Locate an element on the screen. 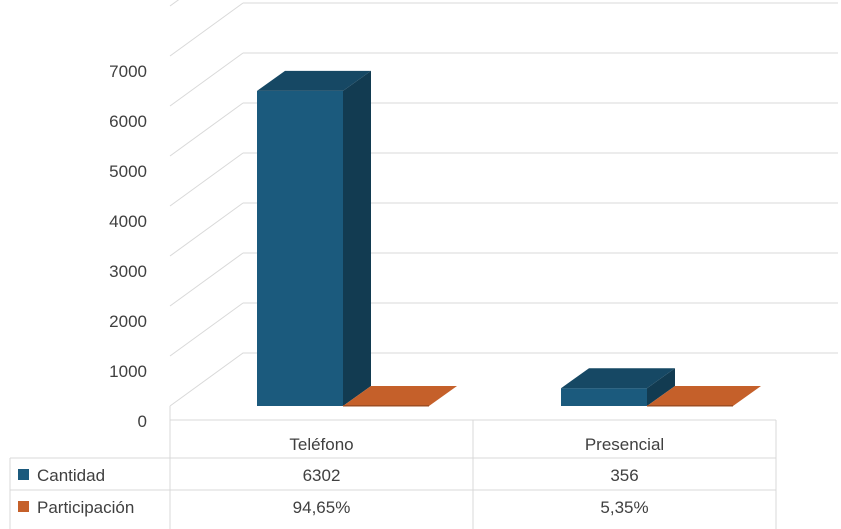 The width and height of the screenshot is (841, 529). gridline-side-top is located at coordinates (174, 3).